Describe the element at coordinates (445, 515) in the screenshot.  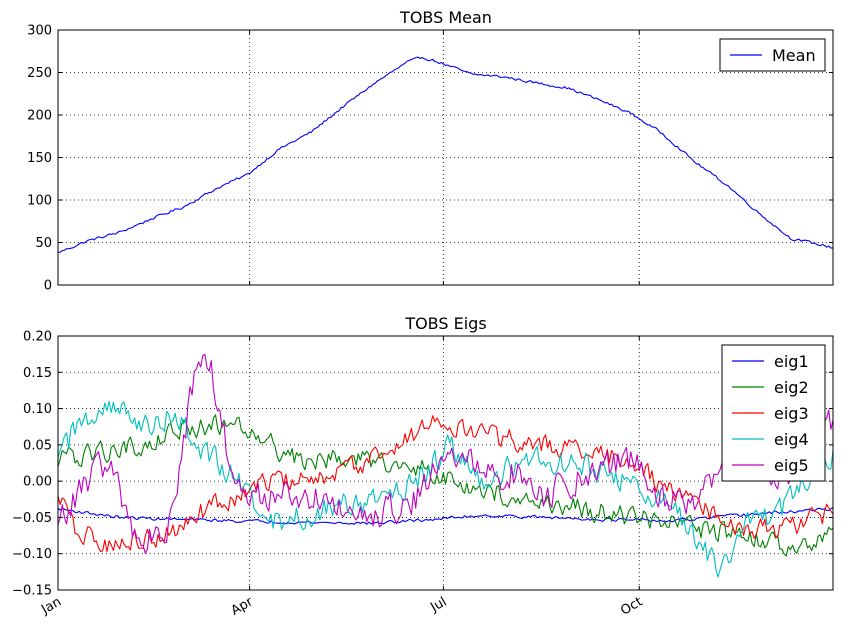
I see `series-line-eig1` at that location.